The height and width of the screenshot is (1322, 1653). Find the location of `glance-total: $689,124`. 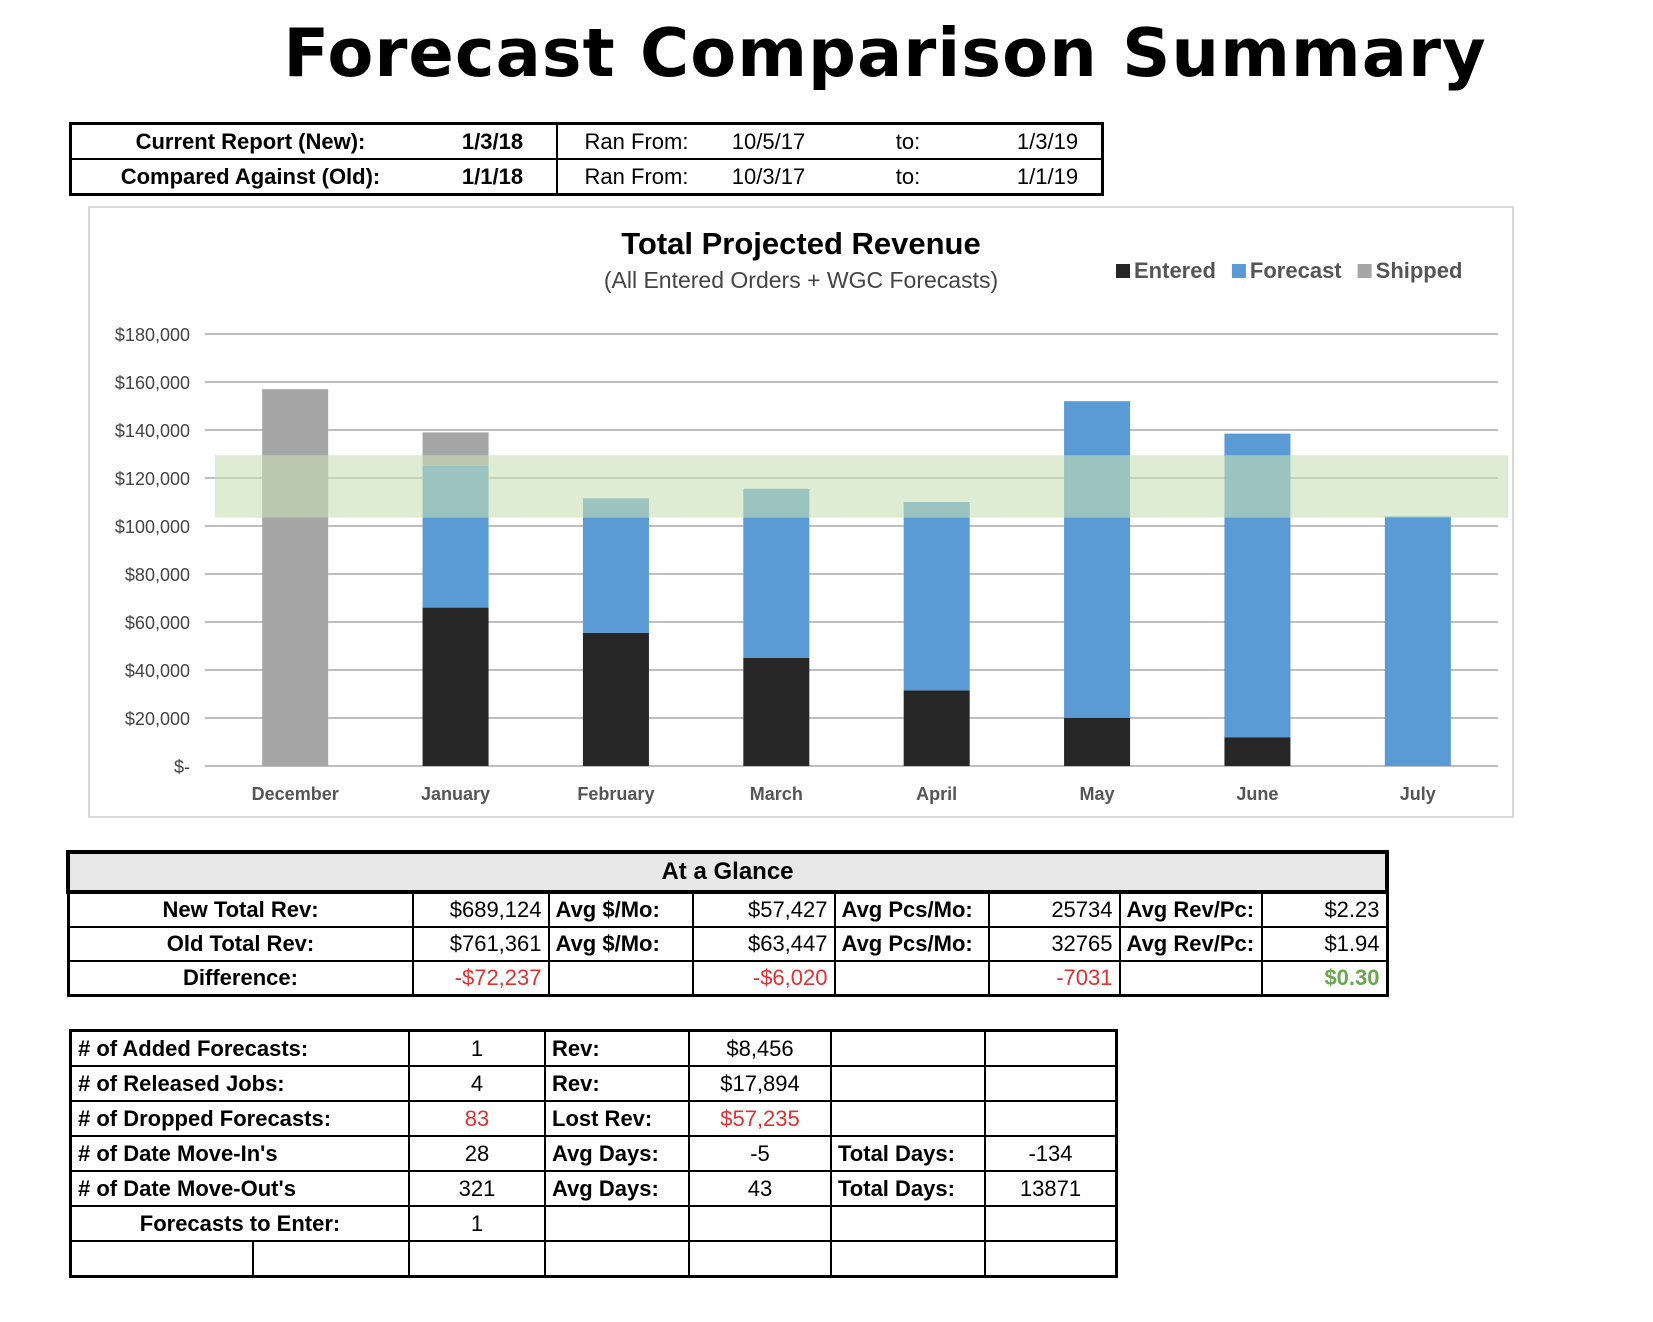

glance-total: $689,124 is located at coordinates (480, 909).